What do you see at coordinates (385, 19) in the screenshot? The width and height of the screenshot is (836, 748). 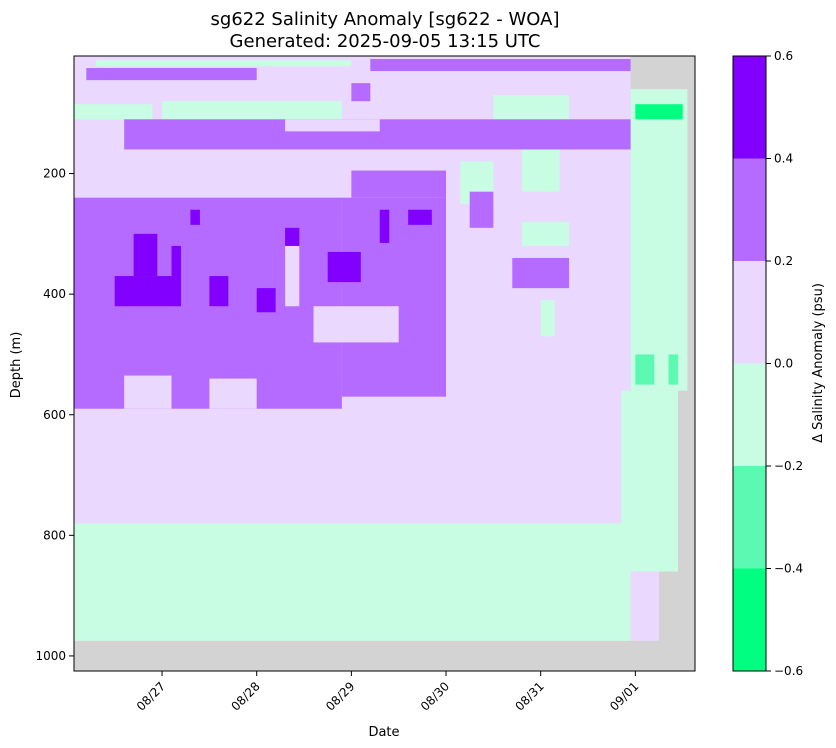 I see `chart-title-line-1: sg622 Salinity Anomaly [sg622 - WOA]` at bounding box center [385, 19].